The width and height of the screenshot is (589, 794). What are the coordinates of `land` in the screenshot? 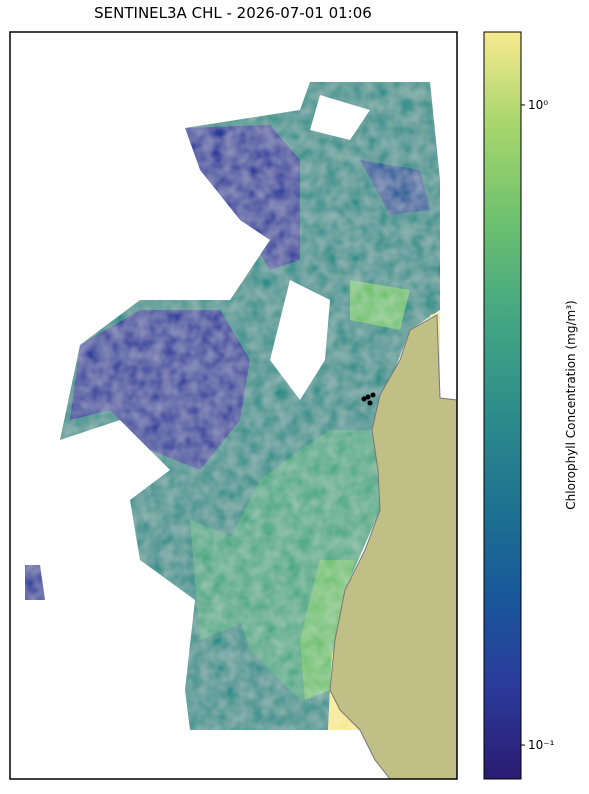 It's located at (393, 546).